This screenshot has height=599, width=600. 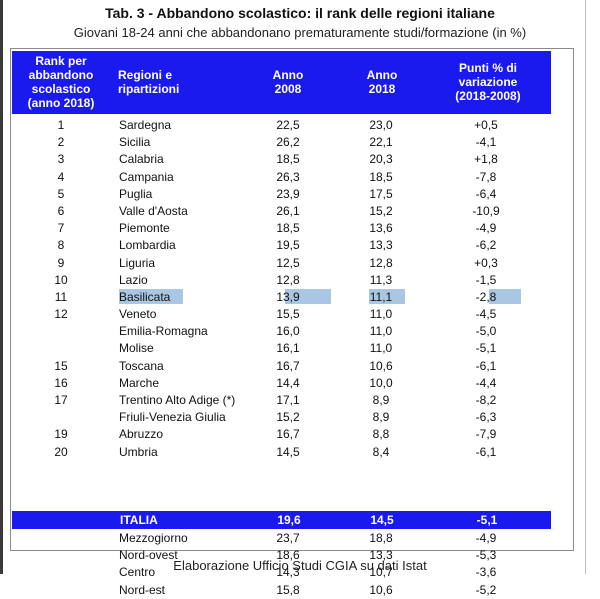 I want to click on region-cell: Sicilia, so click(x=135, y=142).